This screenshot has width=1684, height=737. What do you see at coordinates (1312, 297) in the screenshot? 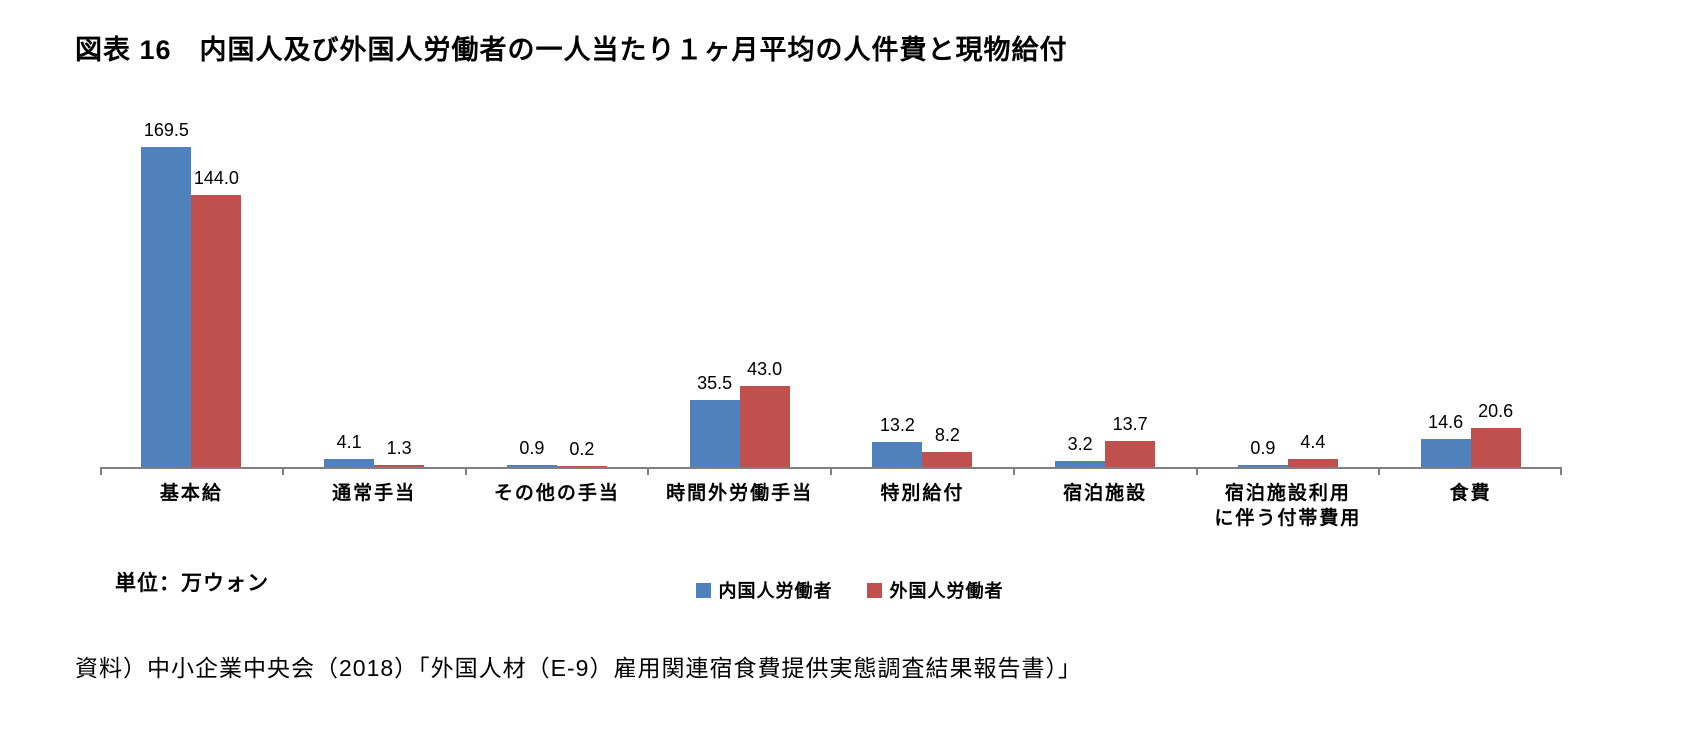
I see `bar-slot-foreign: 4.4` at bounding box center [1312, 297].